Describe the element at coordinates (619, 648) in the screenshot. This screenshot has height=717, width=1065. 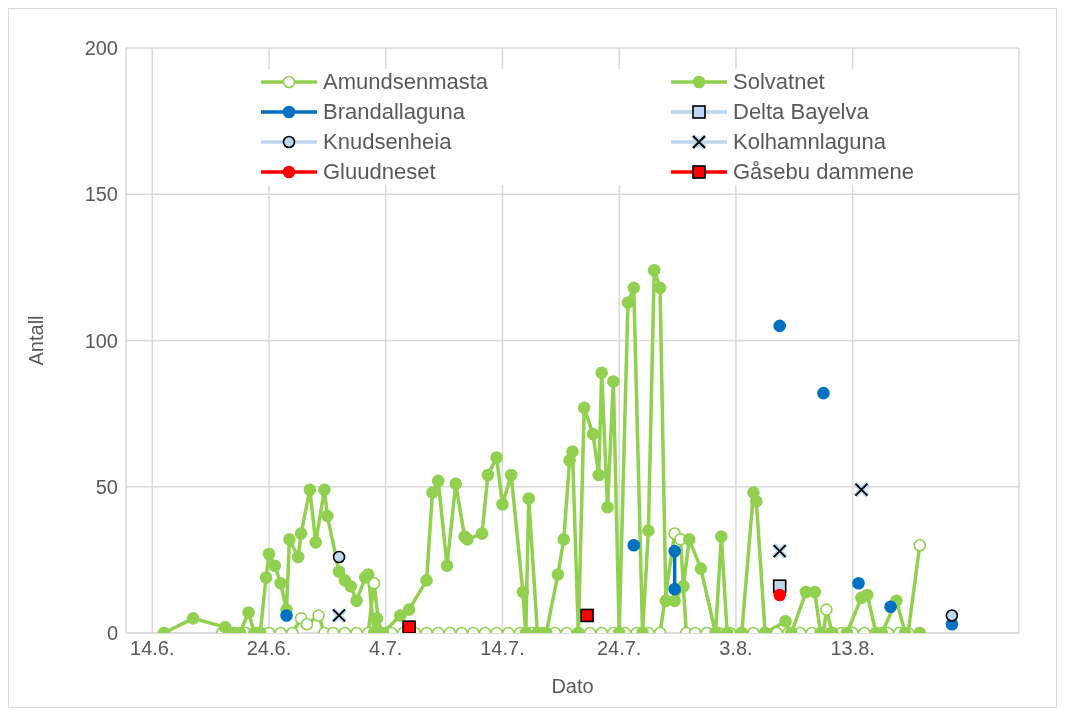
I see `x-tick-label: 24.7.` at that location.